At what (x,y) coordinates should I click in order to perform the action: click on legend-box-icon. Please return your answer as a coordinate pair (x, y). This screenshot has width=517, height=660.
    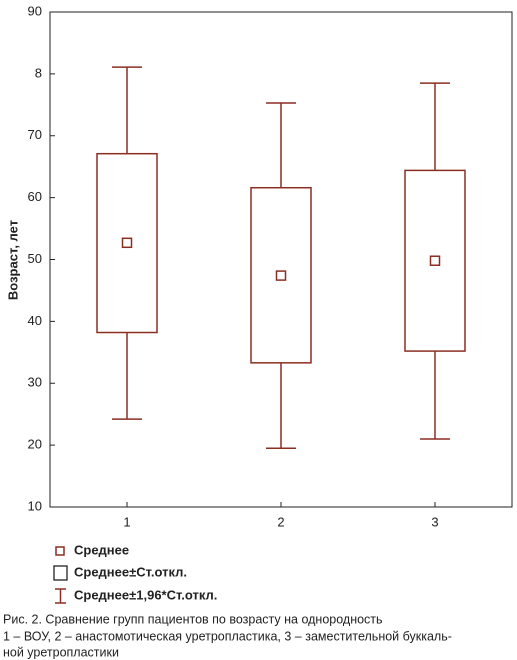
    Looking at the image, I should click on (60, 573).